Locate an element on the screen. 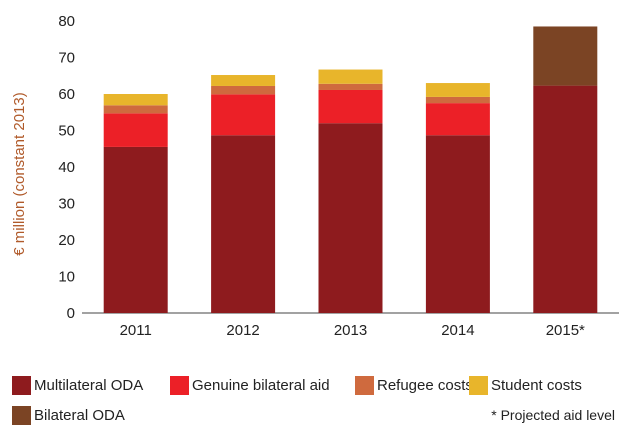  legend-item-refugee-costs: Refugee costs is located at coordinates (414, 385).